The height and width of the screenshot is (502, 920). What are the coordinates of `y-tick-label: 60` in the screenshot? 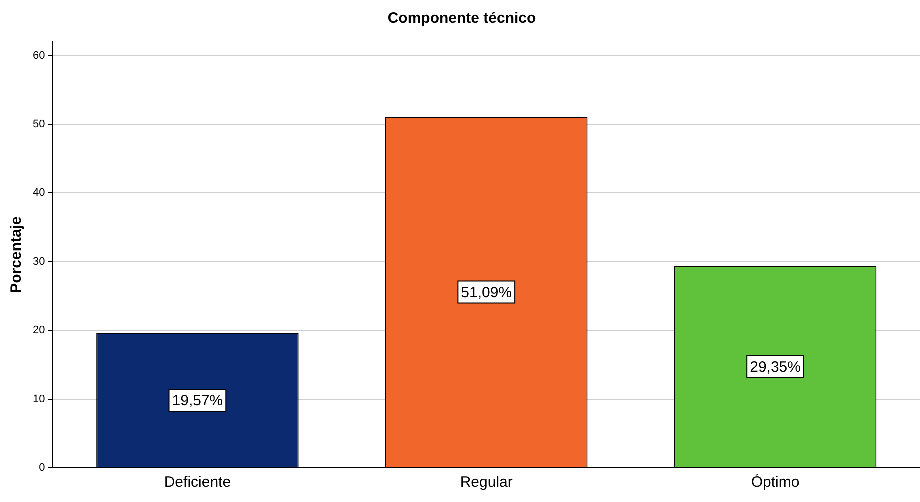 It's located at (39, 56).